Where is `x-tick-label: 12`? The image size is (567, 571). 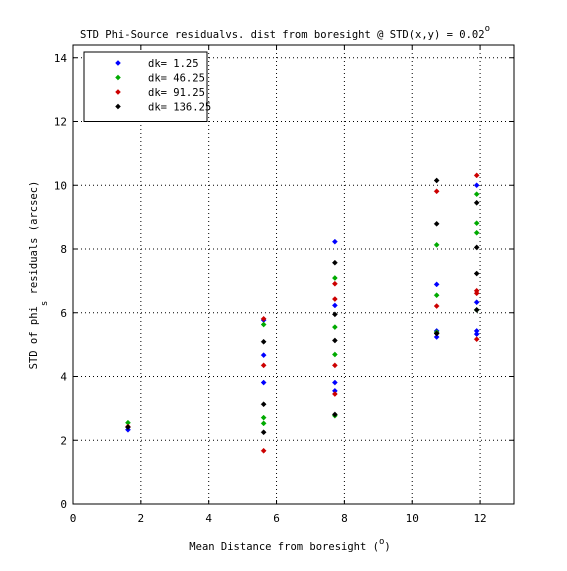 x-tick-label: 12 is located at coordinates (479, 518).